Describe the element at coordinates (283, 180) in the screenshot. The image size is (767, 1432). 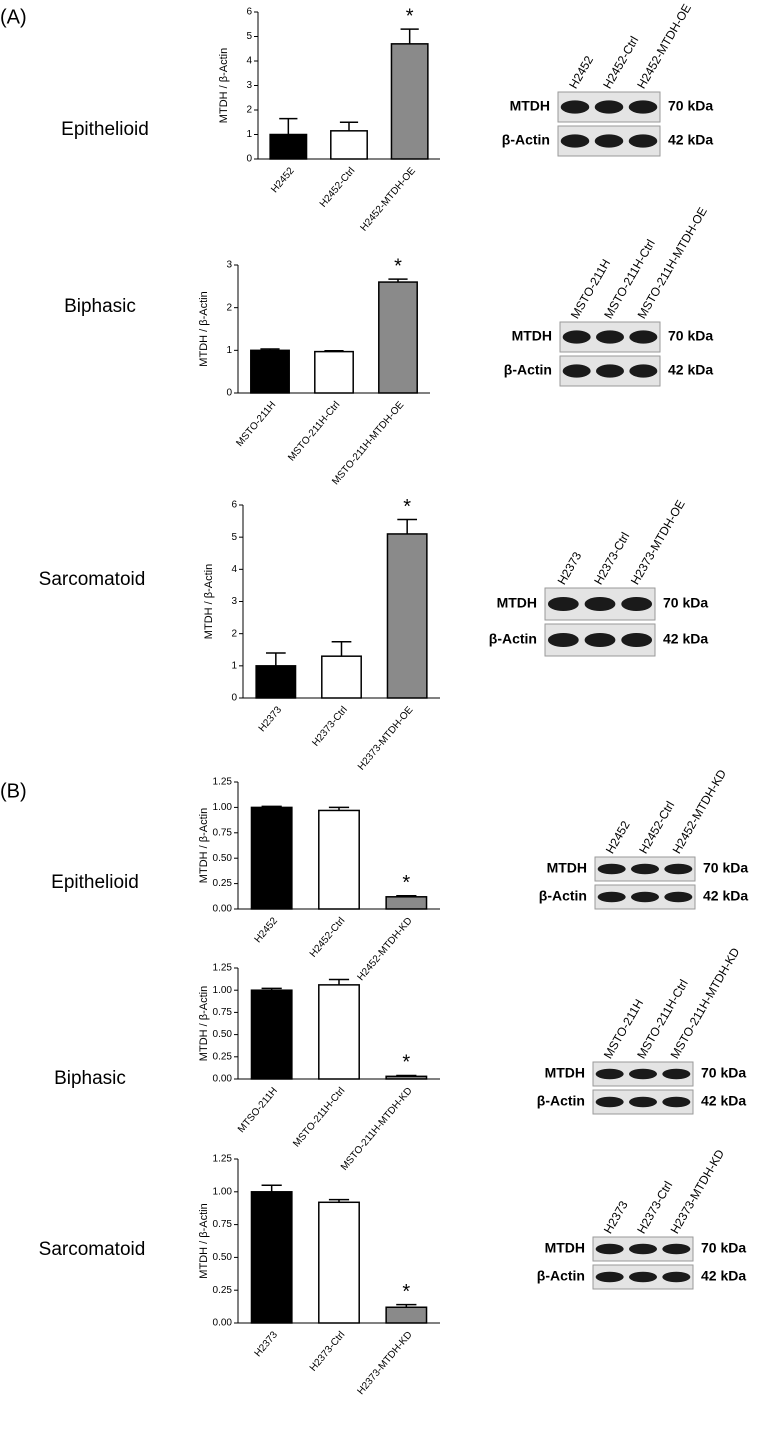
I see `x-tick-label: H2452` at that location.